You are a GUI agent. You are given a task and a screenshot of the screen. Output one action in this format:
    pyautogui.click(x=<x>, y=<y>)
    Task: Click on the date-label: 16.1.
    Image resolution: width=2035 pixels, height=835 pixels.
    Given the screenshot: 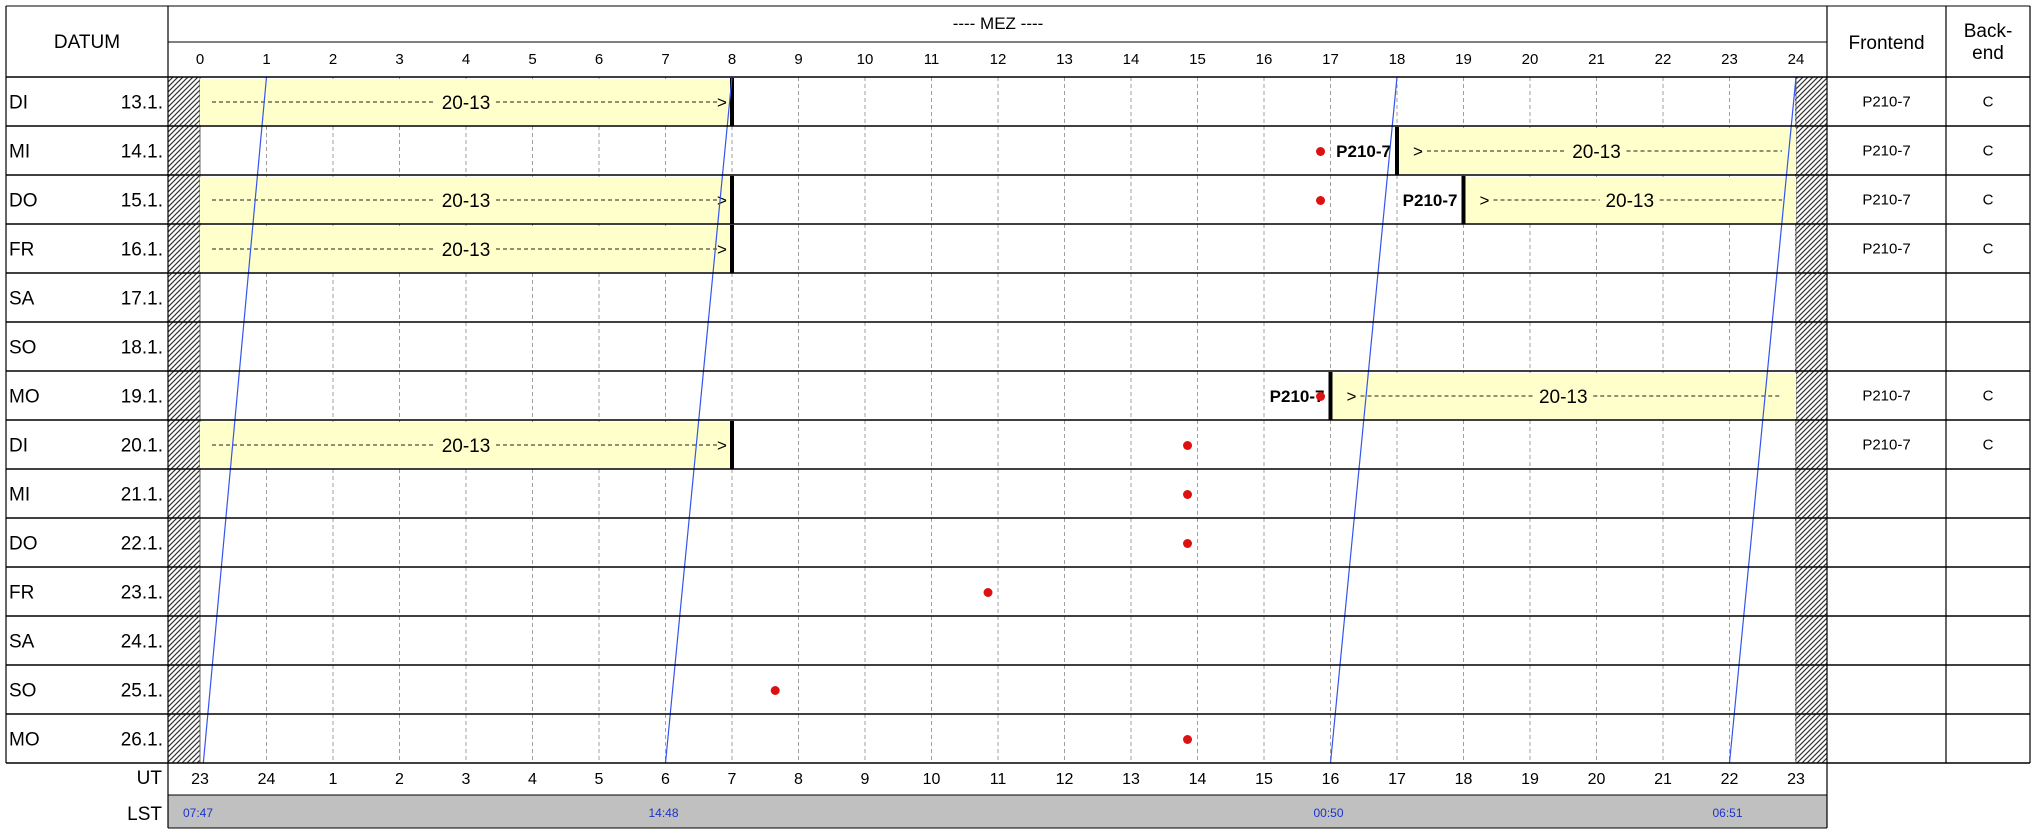 What is the action you would take?
    pyautogui.click(x=142, y=250)
    